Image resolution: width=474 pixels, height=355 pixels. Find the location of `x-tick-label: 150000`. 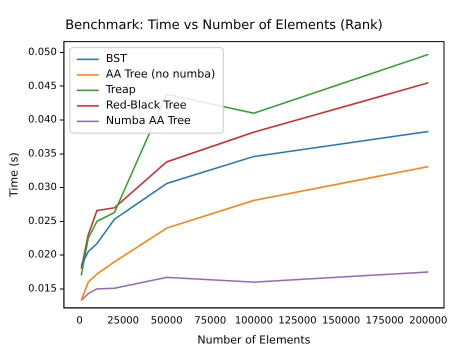

x-tick-label: 150000 is located at coordinates (341, 320).